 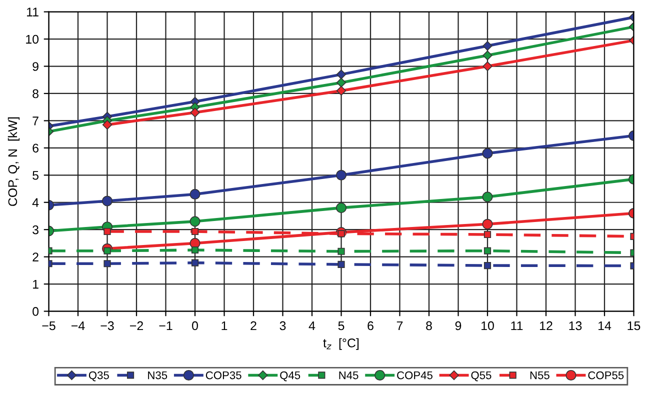 What do you see at coordinates (283, 325) in the screenshot?
I see `x-tick-label: 3` at bounding box center [283, 325].